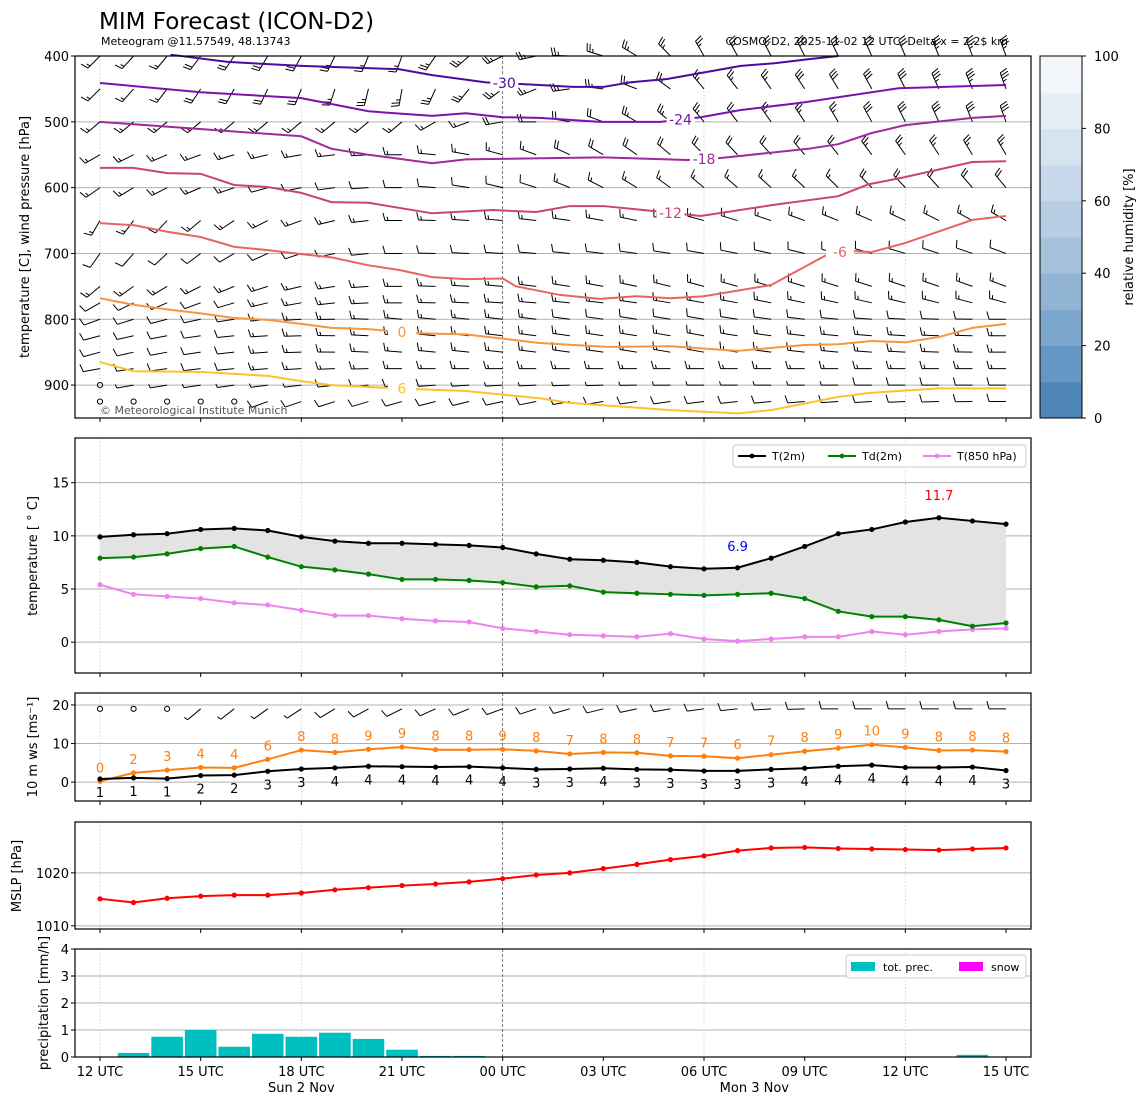 This screenshot has height=1105, width=1148. Describe the element at coordinates (100, 1072) in the screenshot. I see `x-tick-label: 12 UTC` at that location.